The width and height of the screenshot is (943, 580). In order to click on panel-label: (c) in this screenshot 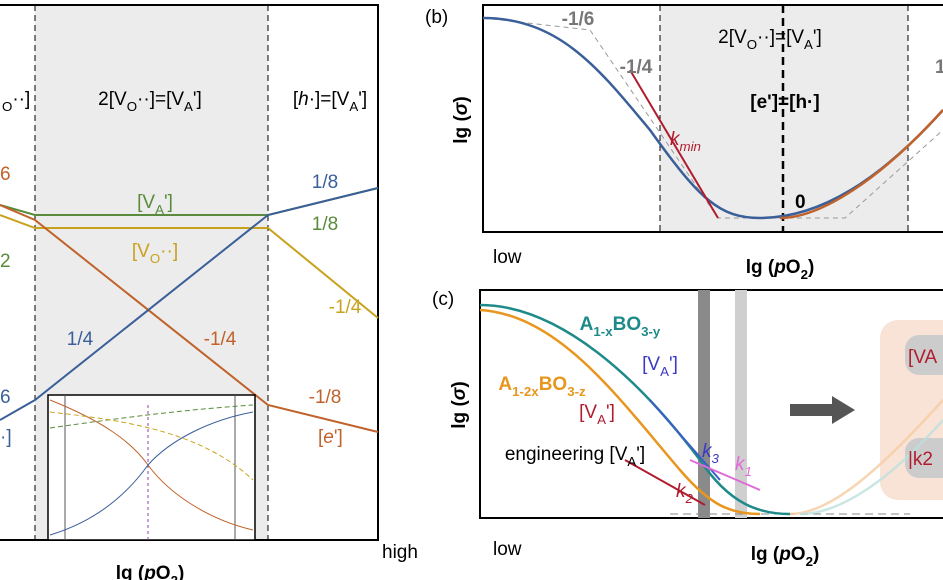, I will do `click(443, 299)`.